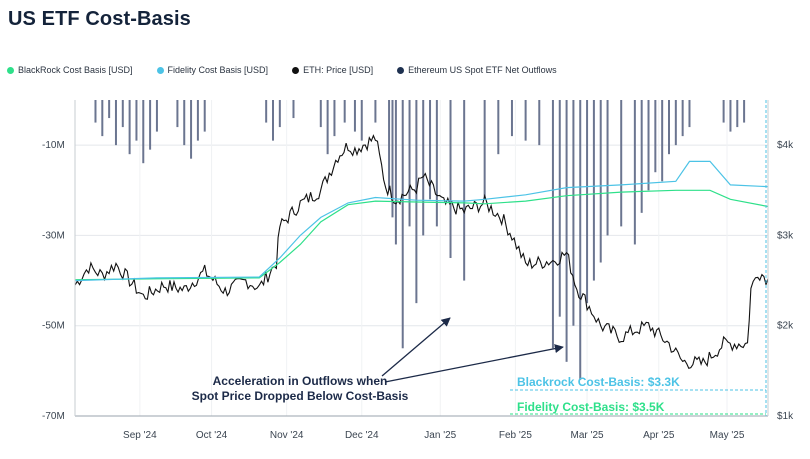  Describe the element at coordinates (785, 326) in the screenshot. I see `y-right-tick-label: $2k` at that location.